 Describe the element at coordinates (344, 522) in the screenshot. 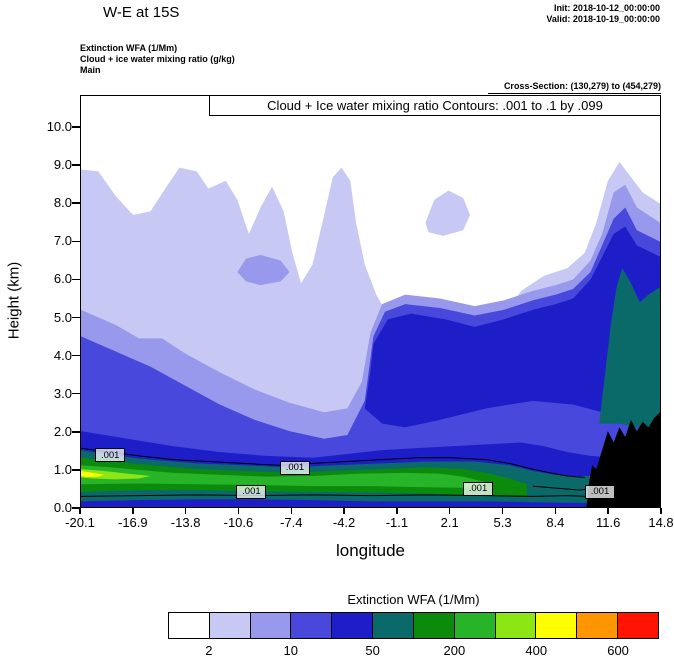

I see `x-tick-label: -4.2` at that location.